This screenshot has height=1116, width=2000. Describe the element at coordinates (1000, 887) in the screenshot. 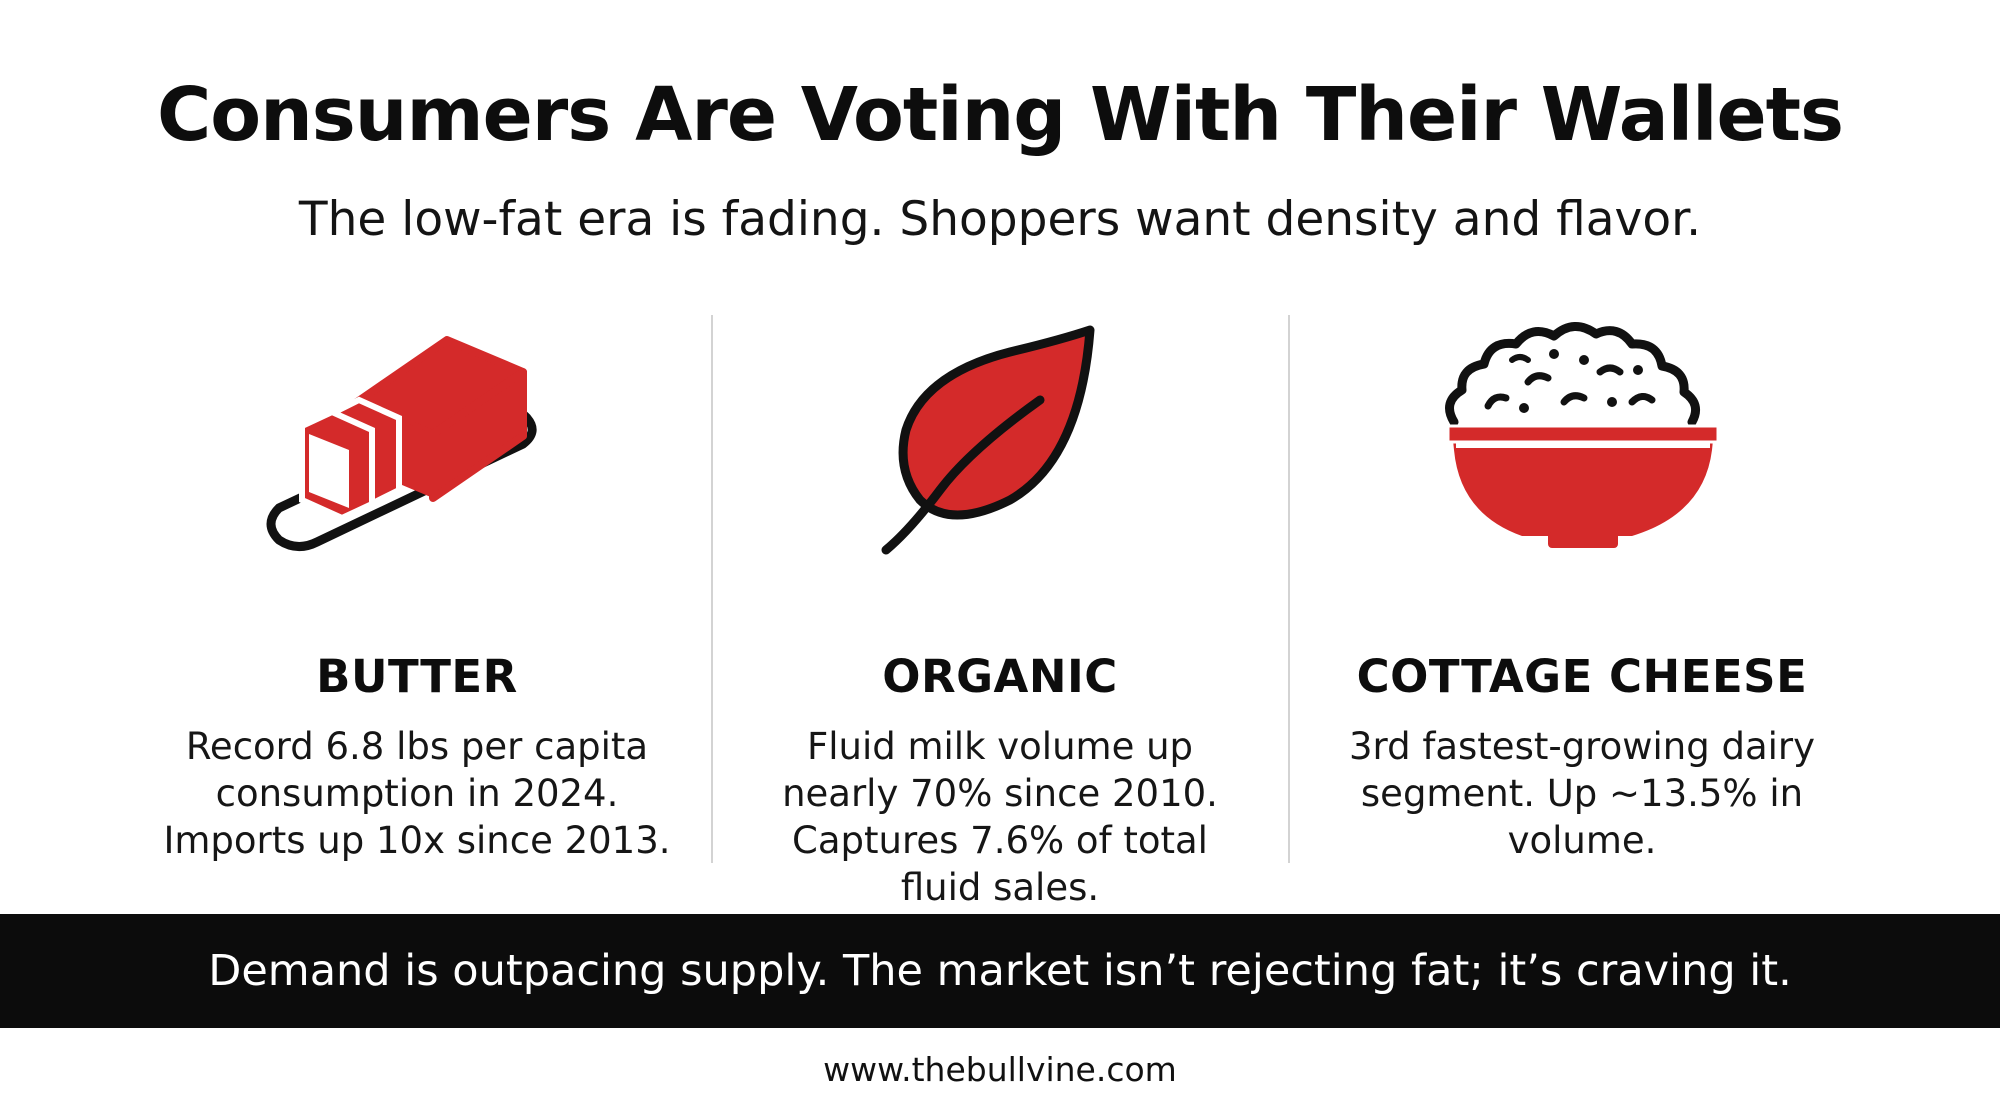

I see `stat-line: fluid sales.` at that location.